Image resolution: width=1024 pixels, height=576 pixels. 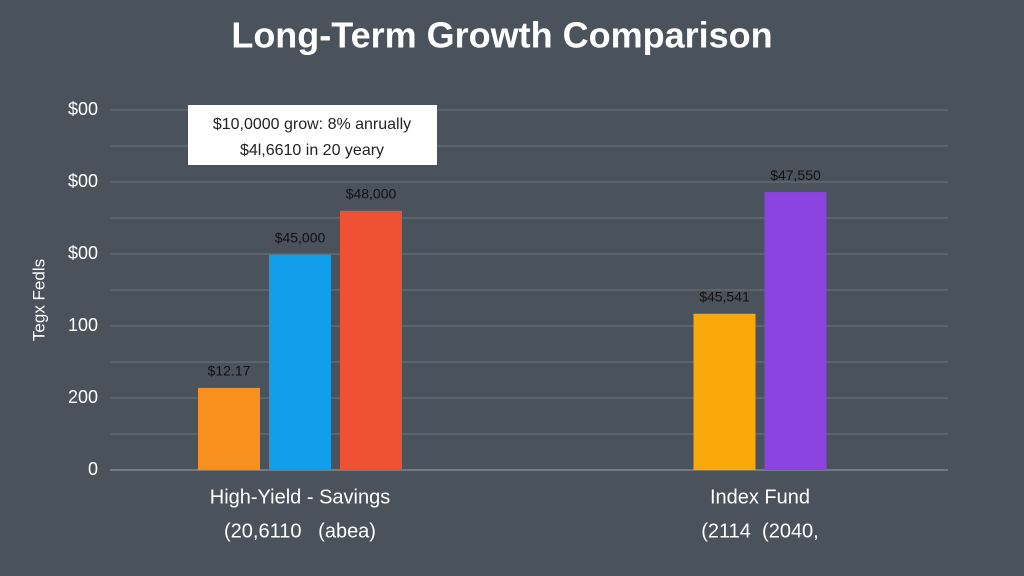 I want to click on annotation-box, so click(x=312, y=135).